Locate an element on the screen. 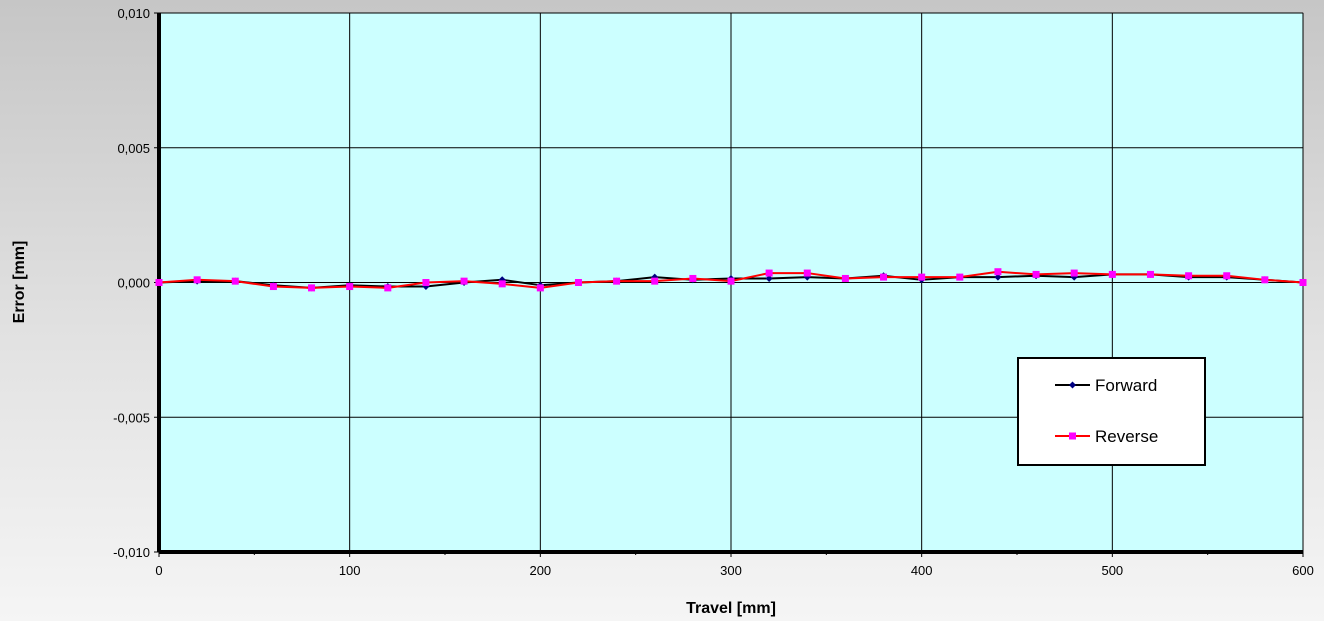 The width and height of the screenshot is (1324, 621). y-tick-label: 0,005 is located at coordinates (133, 148).